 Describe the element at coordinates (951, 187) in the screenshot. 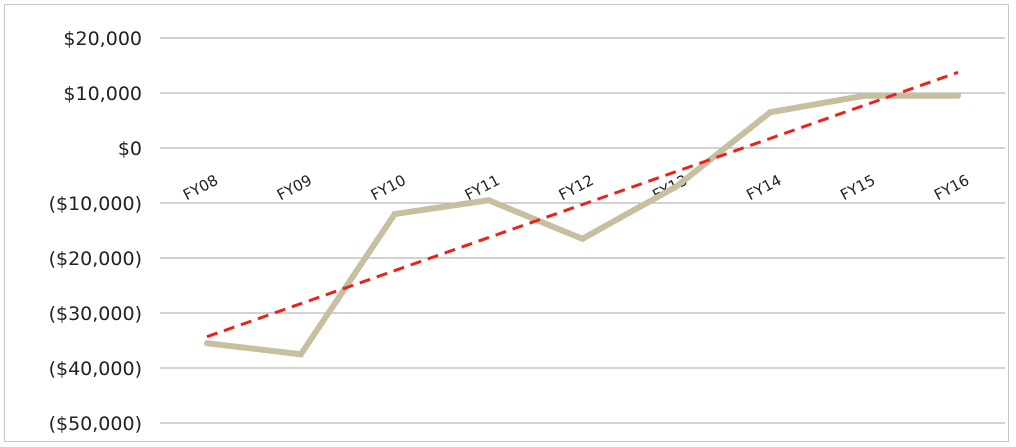

I see `x-tick-label: FY16` at that location.